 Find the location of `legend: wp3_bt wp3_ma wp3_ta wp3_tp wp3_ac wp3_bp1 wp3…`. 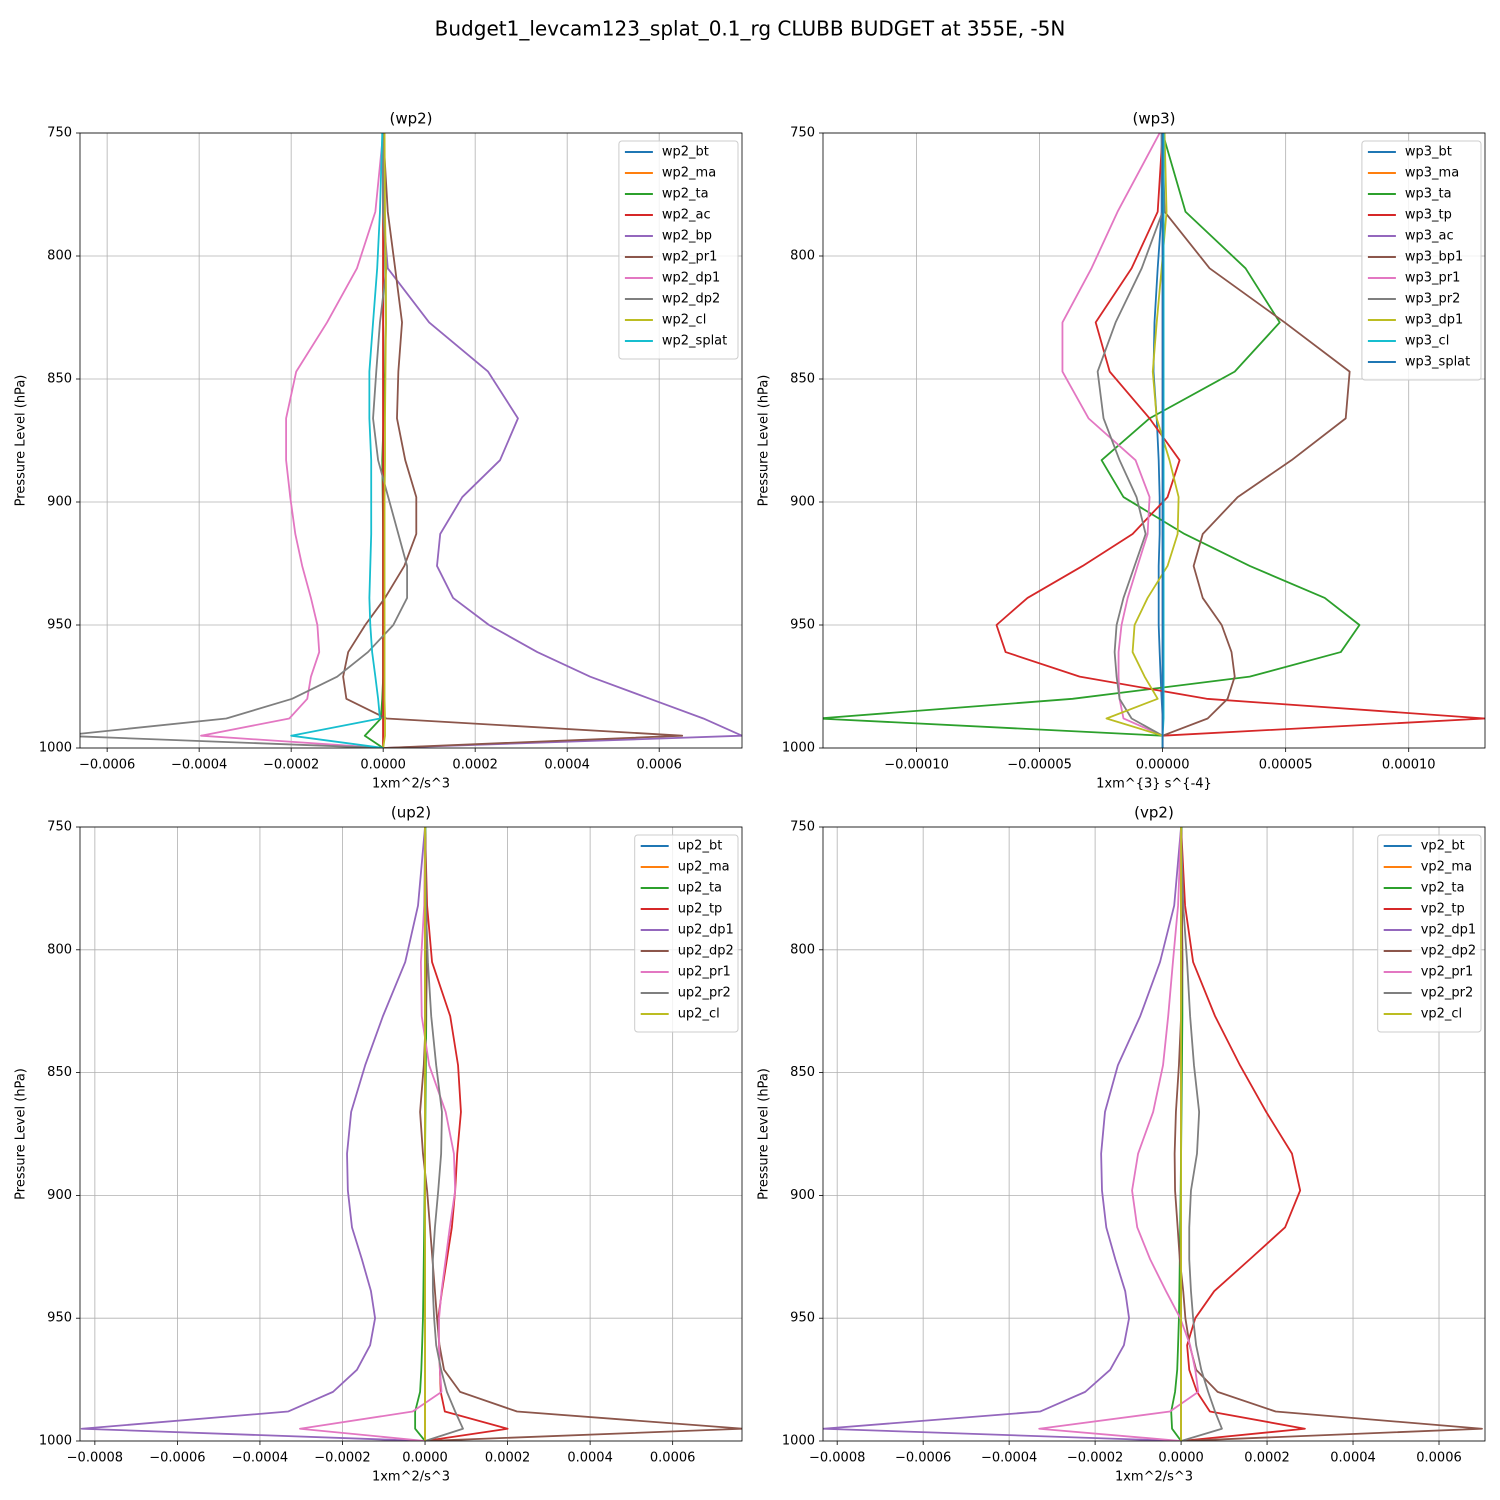

legend: wp3_bt wp3_ma wp3_ta wp3_tp wp3_ac wp3_bp1 wp3… is located at coordinates (1421, 260).